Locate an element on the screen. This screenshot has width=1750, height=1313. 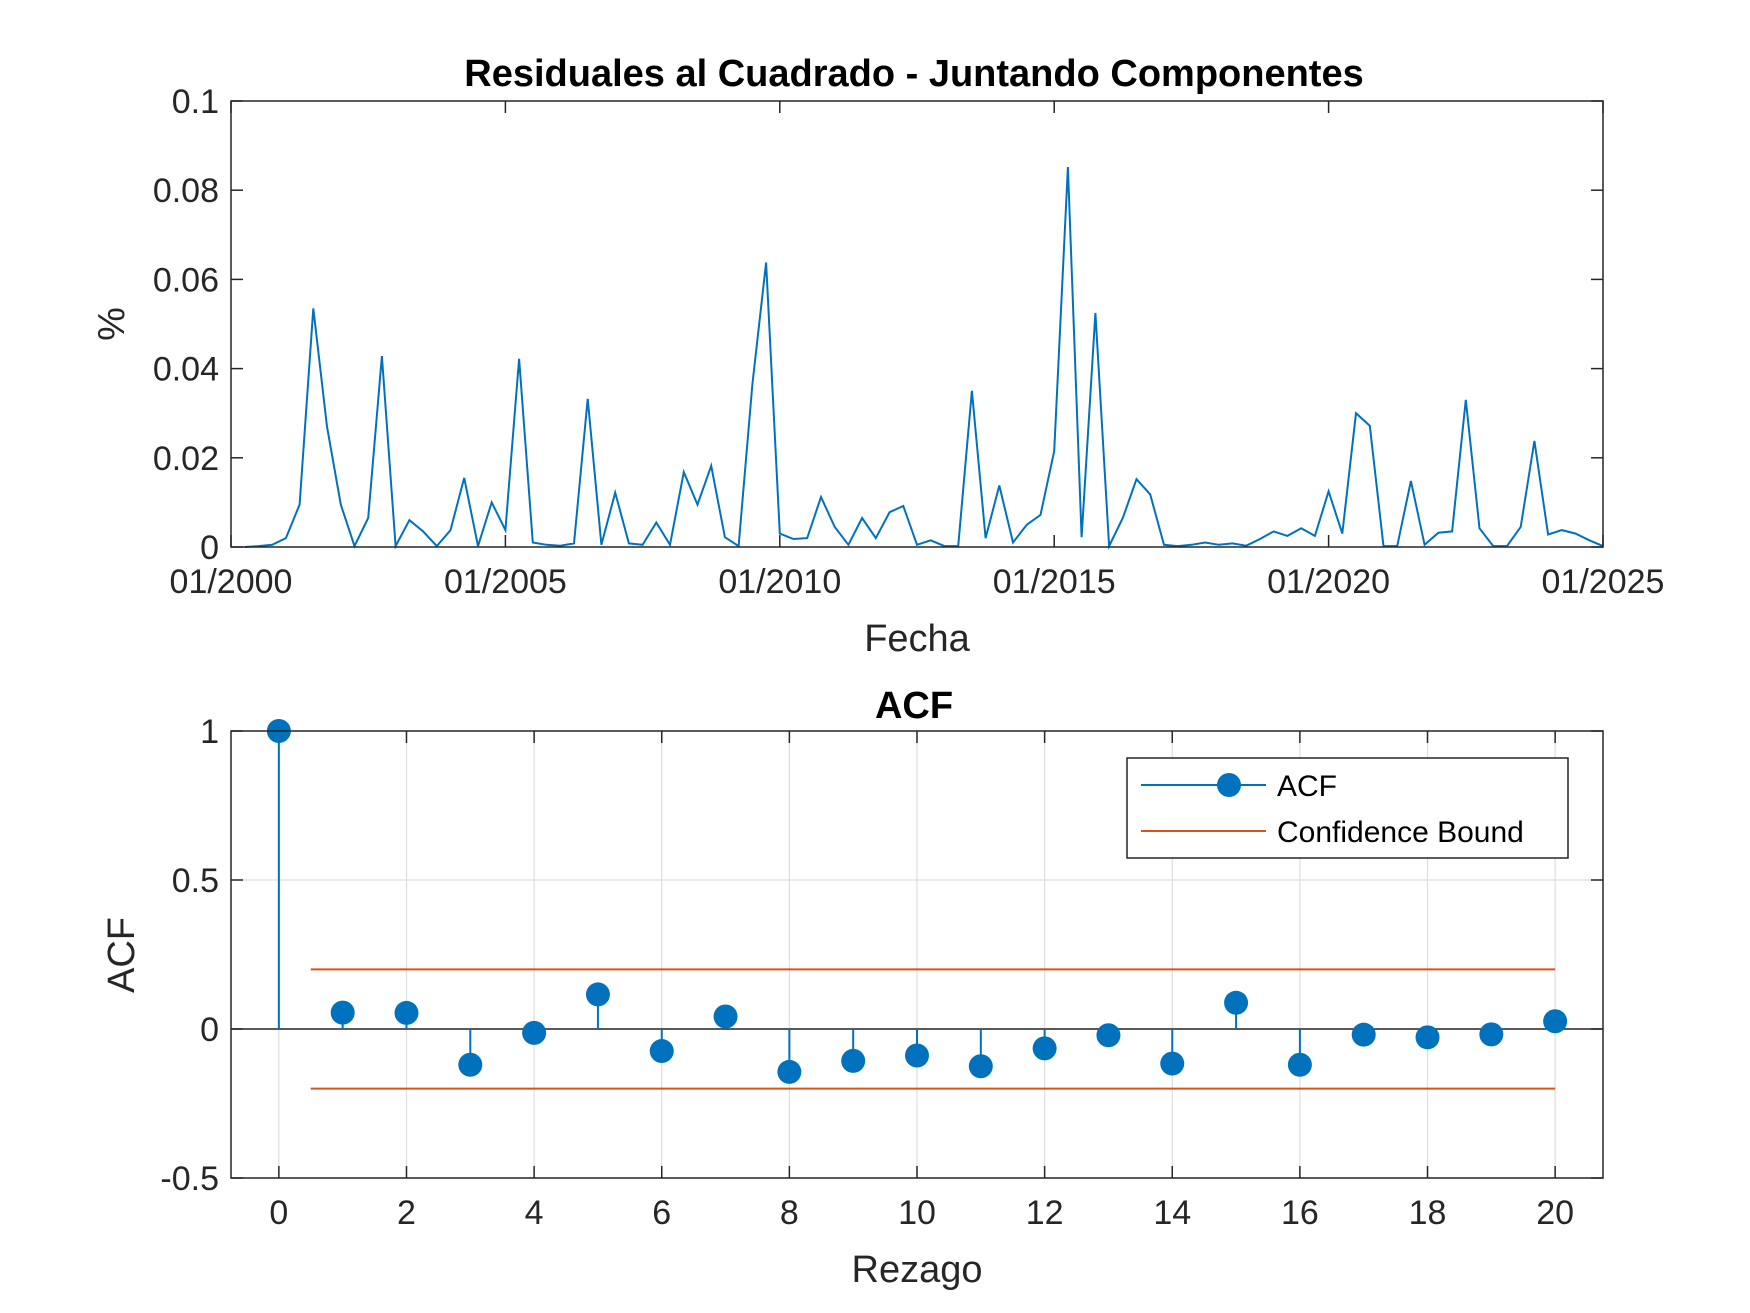
residuals-y-tick-label: 0.06 is located at coordinates (186, 280).